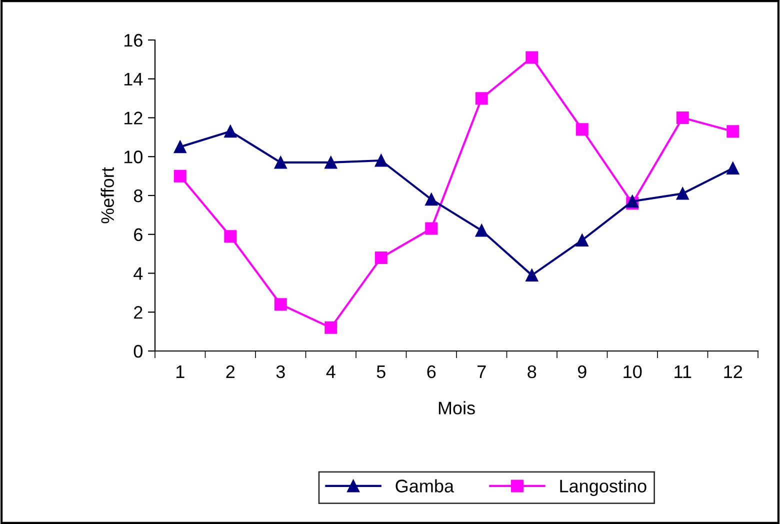  Describe the element at coordinates (582, 371) in the screenshot. I see `x-tick-label: 9` at that location.